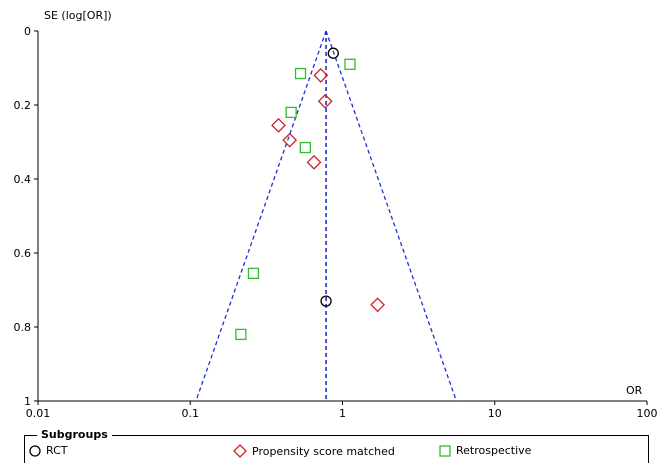 The image size is (659, 465). Describe the element at coordinates (495, 413) in the screenshot. I see `x-tick-label: 10` at that location.